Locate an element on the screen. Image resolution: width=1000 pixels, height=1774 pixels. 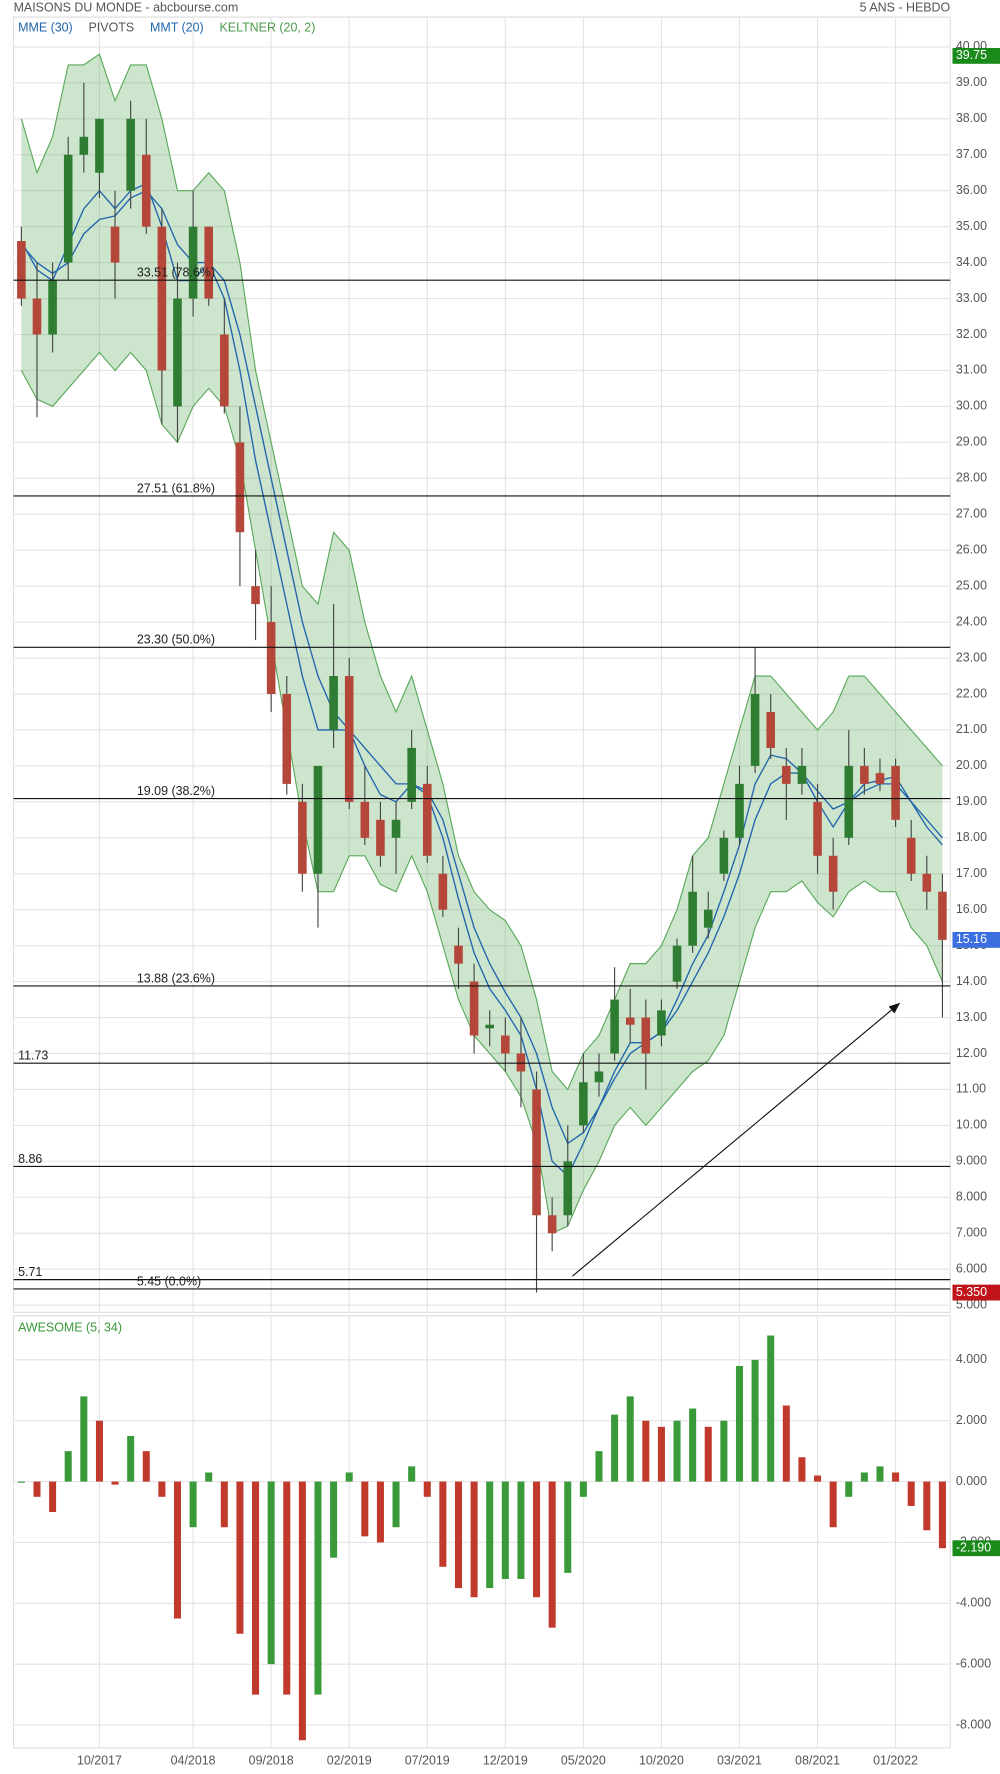
x-tick-label: 02/2019 is located at coordinates (349, 1761).